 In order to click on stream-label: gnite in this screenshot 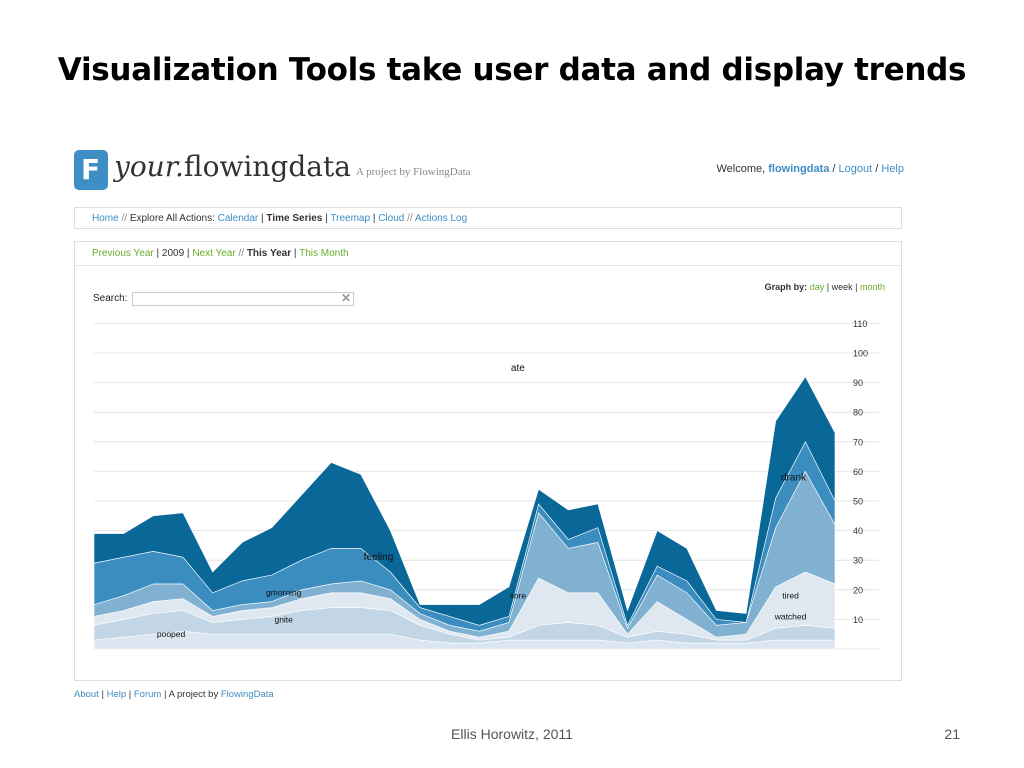, I will do `click(283, 619)`.